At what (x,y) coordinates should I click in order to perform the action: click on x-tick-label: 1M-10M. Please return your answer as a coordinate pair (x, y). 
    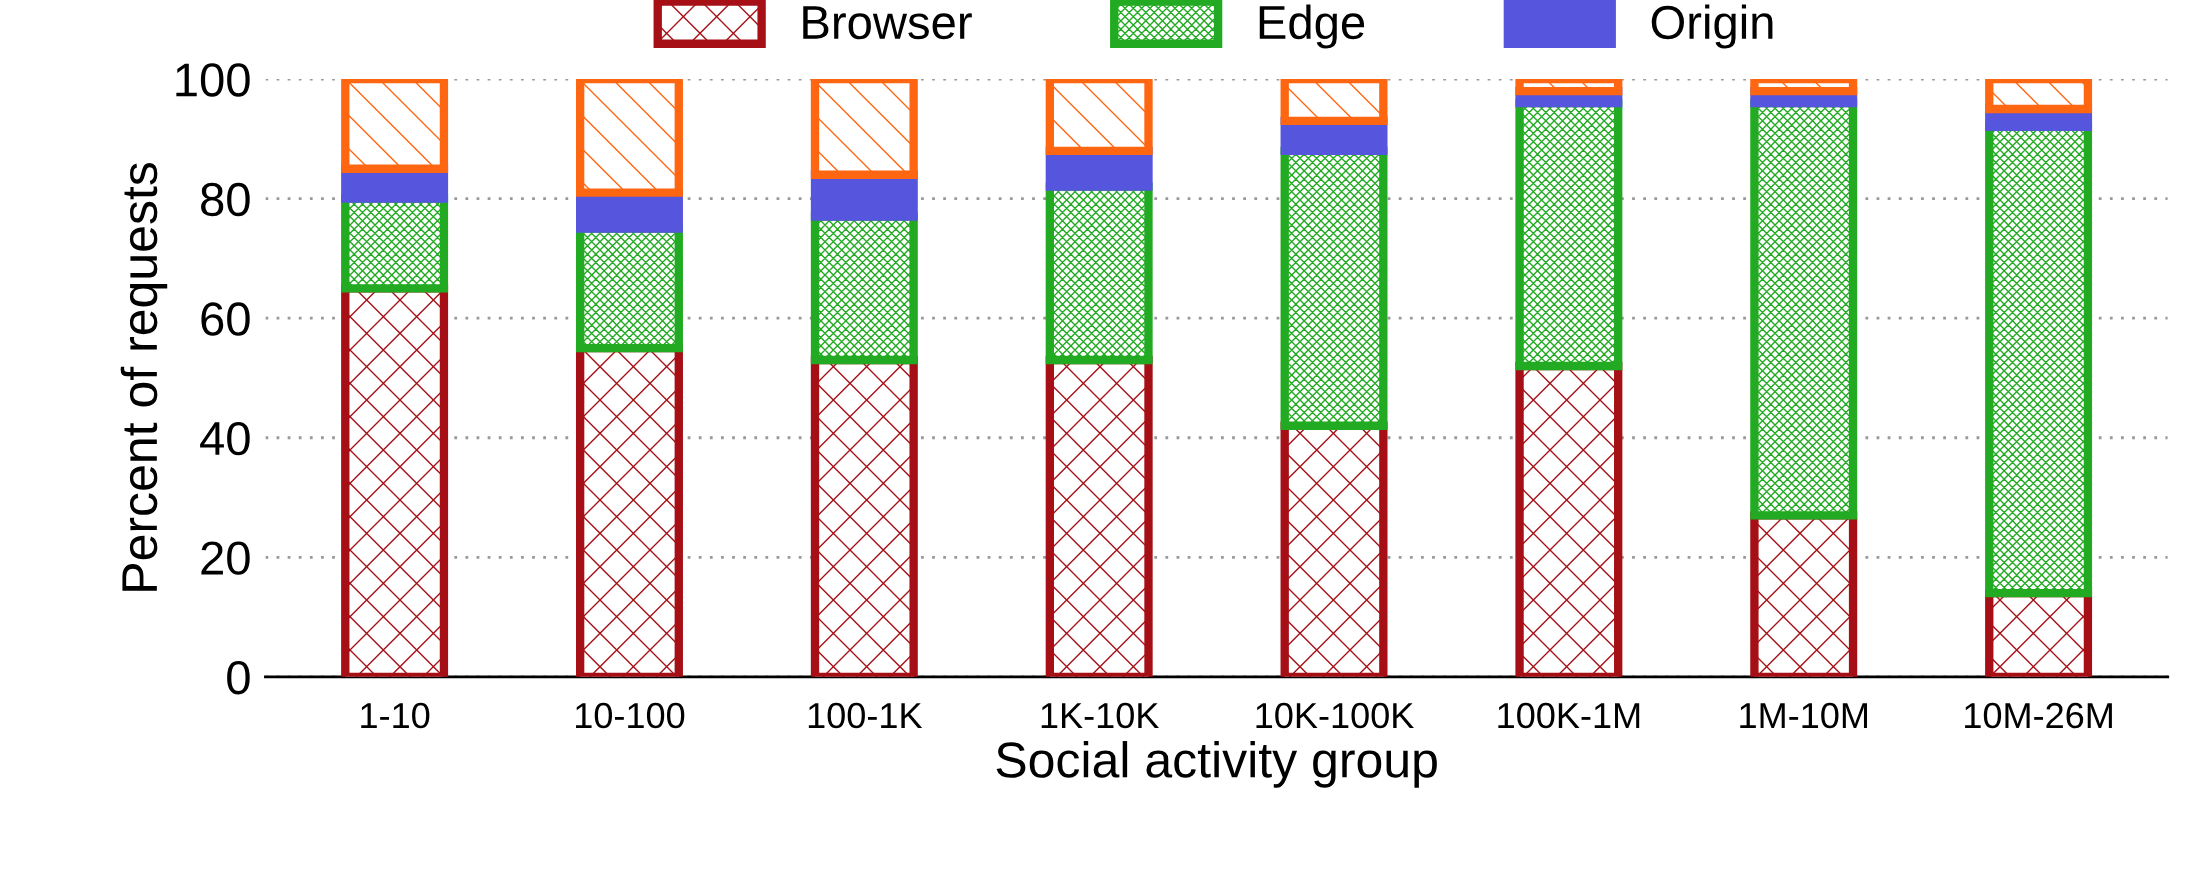
    Looking at the image, I should click on (1803, 715).